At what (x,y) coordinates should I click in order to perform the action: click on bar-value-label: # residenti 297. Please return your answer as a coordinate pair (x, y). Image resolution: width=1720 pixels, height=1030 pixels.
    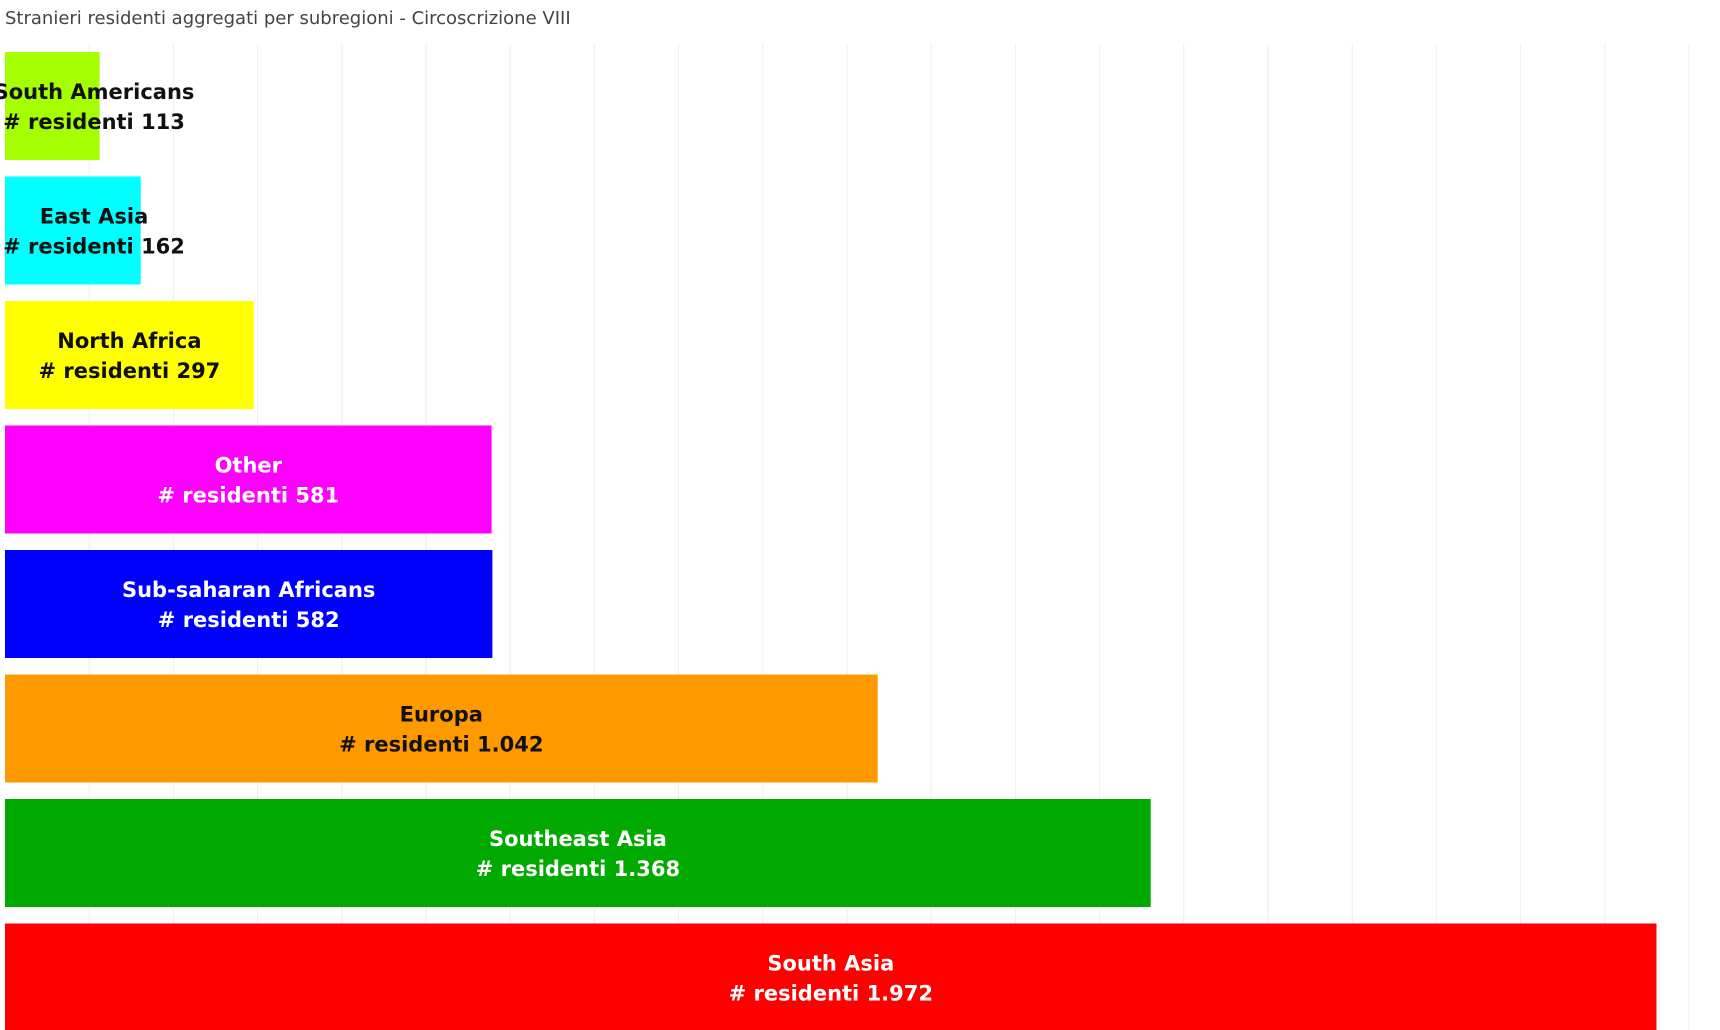
    Looking at the image, I should click on (129, 371).